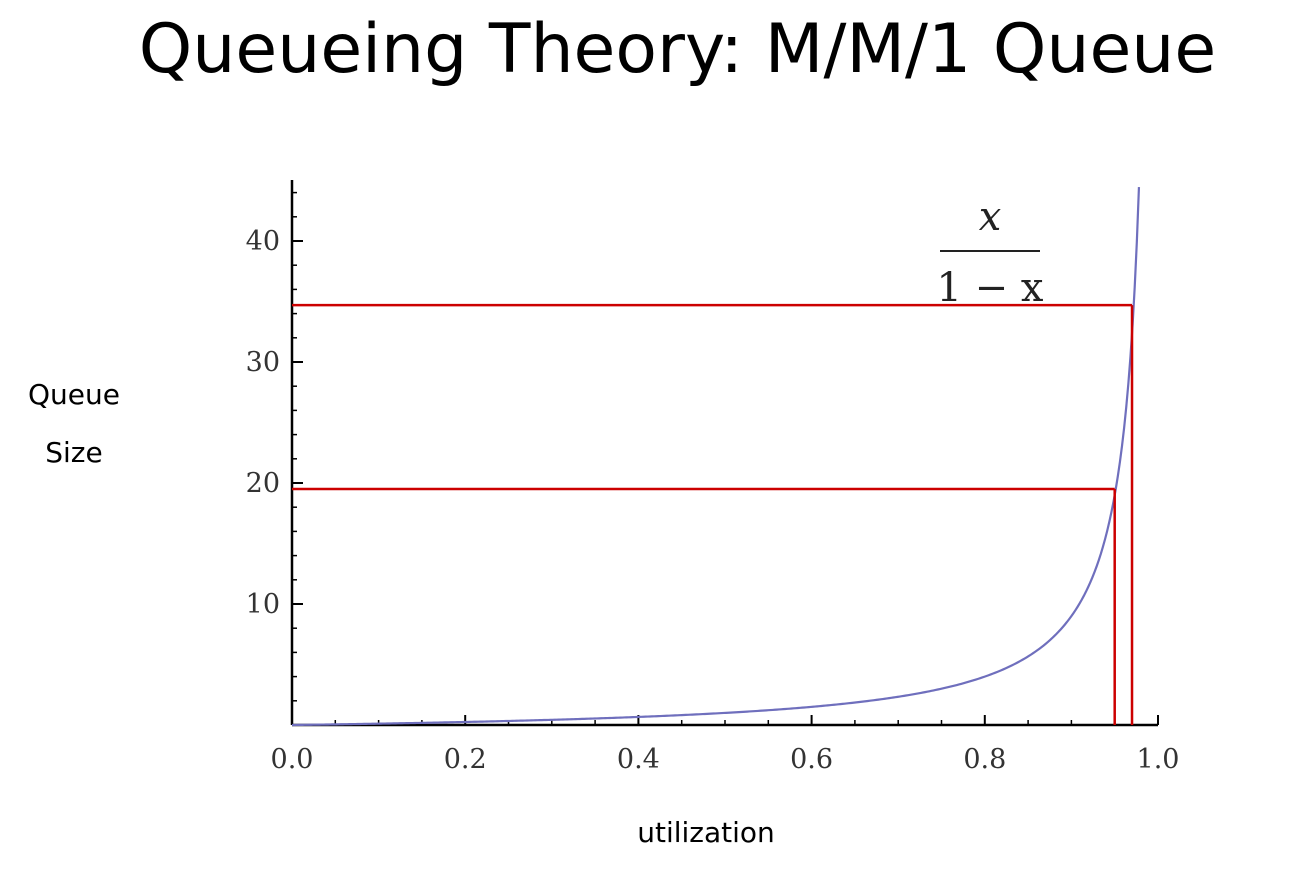  I want to click on formula-numerator: x, so click(990, 217).